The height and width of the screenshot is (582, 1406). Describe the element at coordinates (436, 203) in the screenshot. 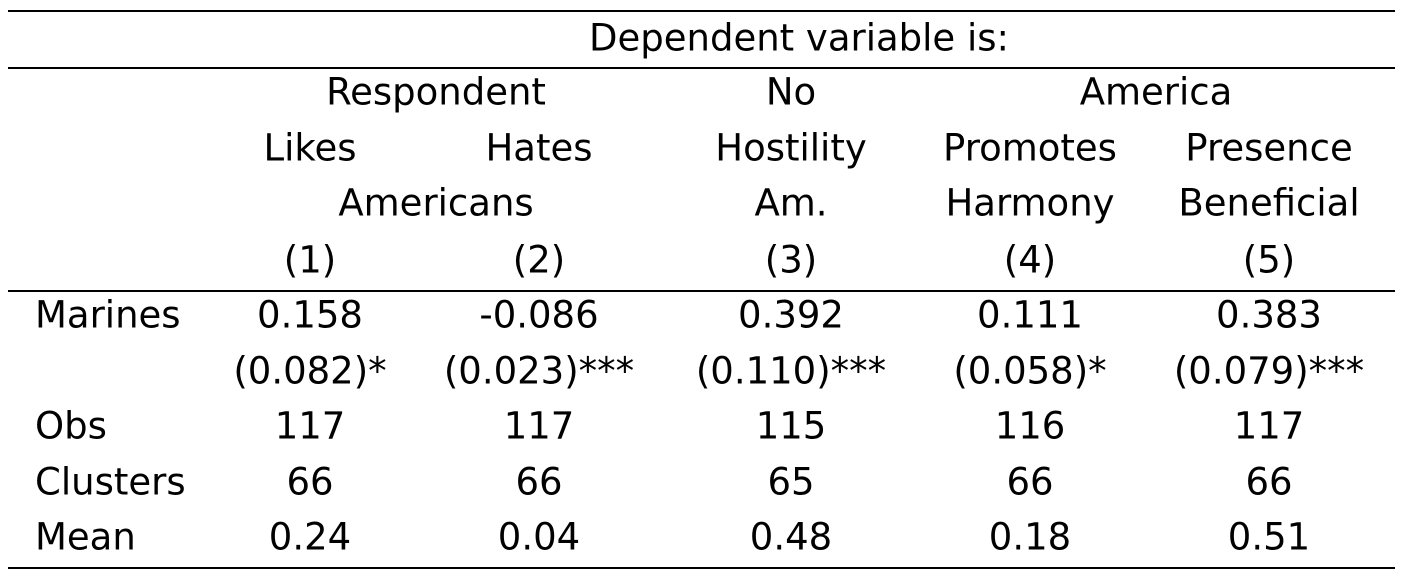

I see `column-header-americans: Americans` at that location.